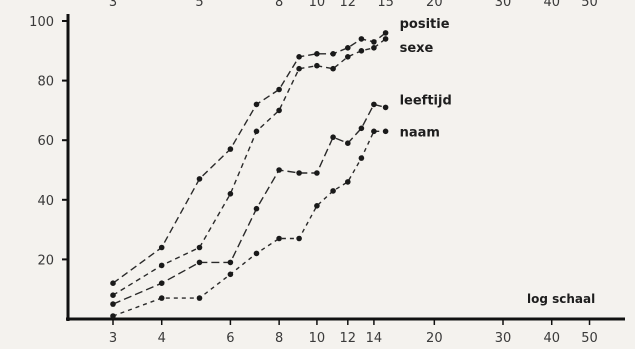  What do you see at coordinates (162, 338) in the screenshot?
I see `x-tick-label: 4` at bounding box center [162, 338].